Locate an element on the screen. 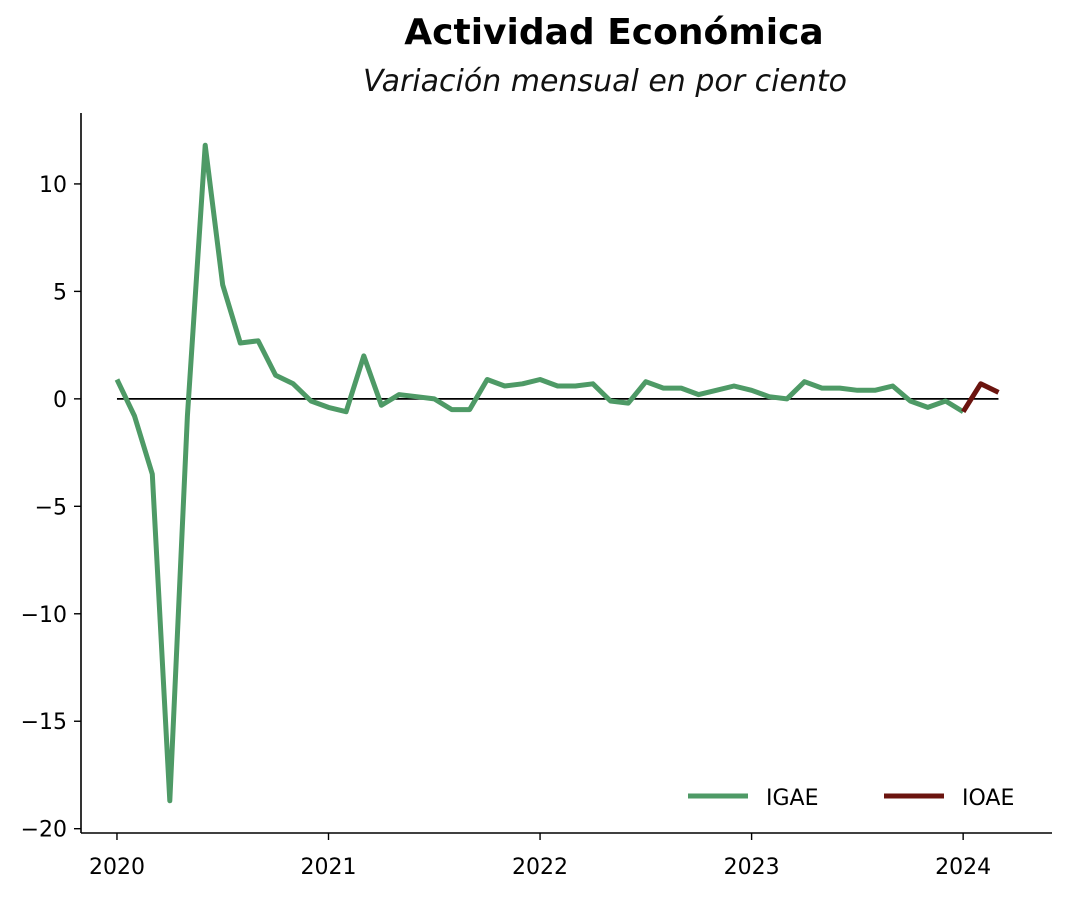 The image size is (1090, 904). legend-label-ioae: IOAE is located at coordinates (988, 798).